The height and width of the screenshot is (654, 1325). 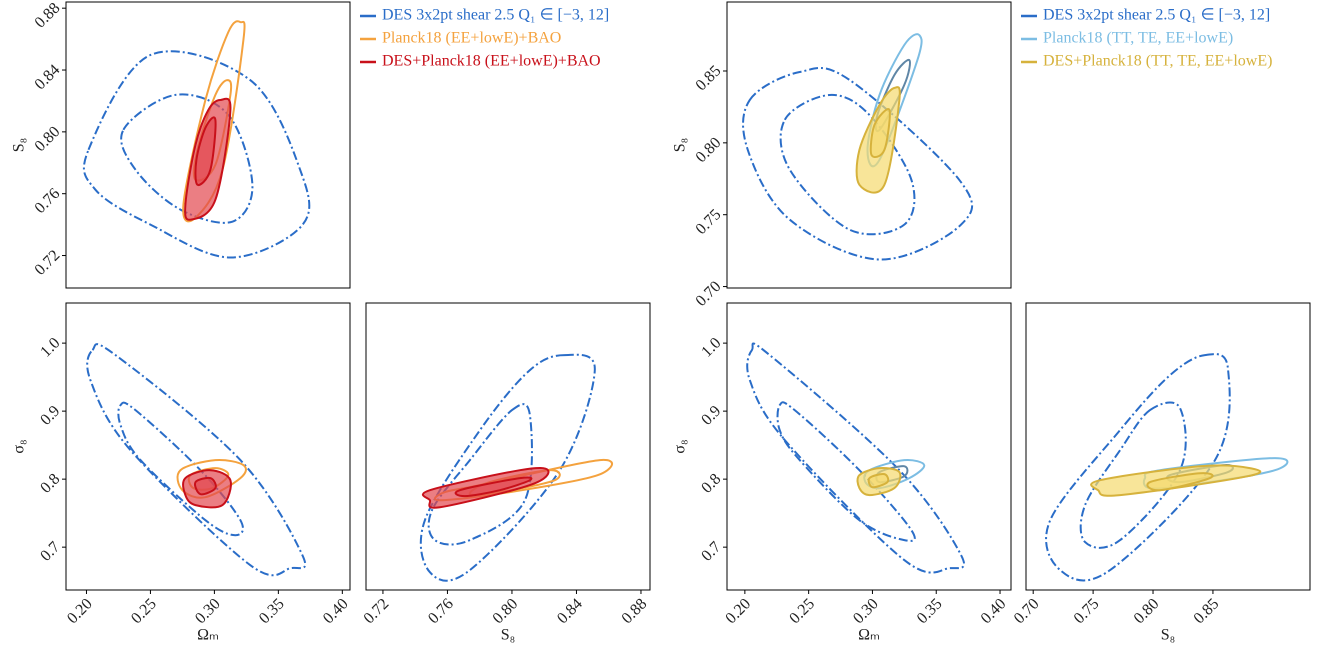 I want to click on x-tick-label: 0.84, so click(x=570, y=611).